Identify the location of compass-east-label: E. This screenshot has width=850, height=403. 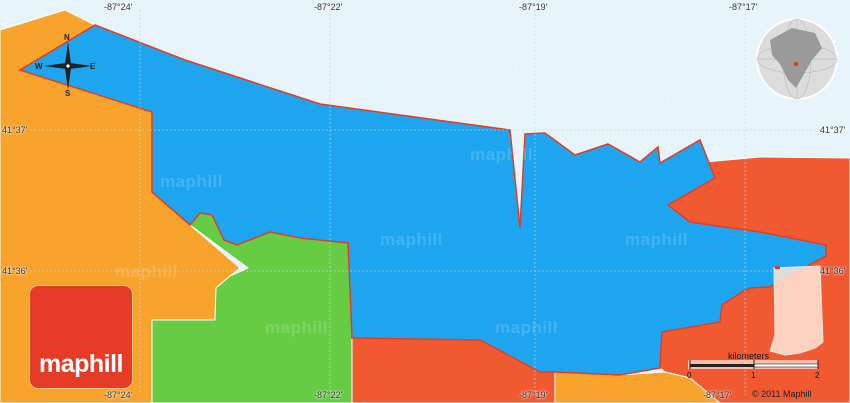
(93, 66).